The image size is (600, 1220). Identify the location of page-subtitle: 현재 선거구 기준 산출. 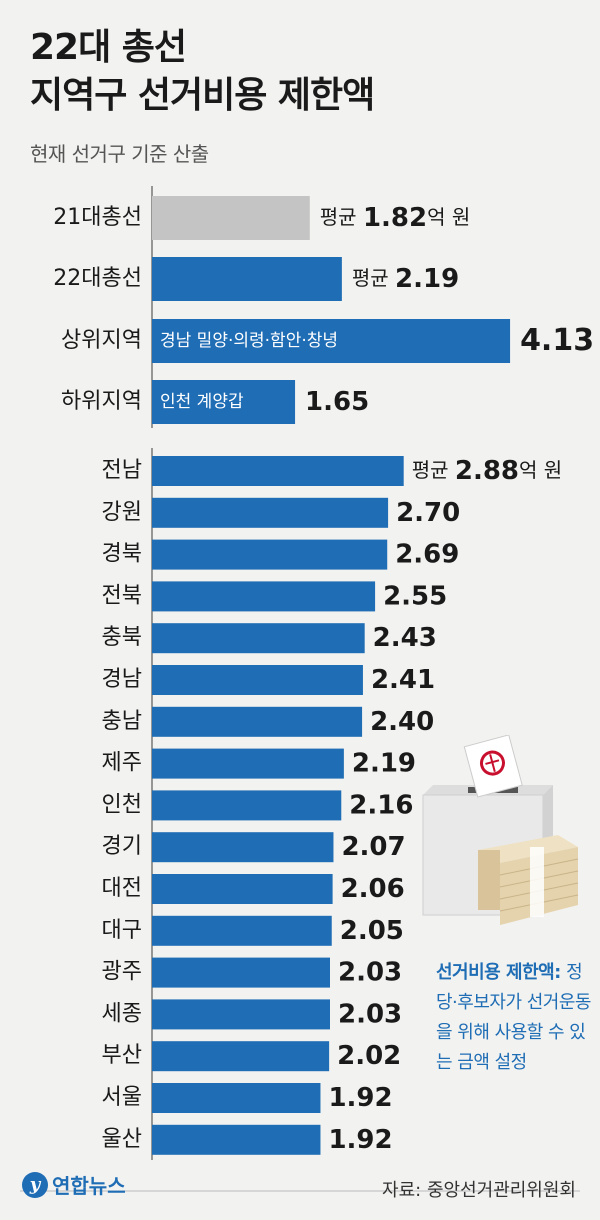
(119, 154).